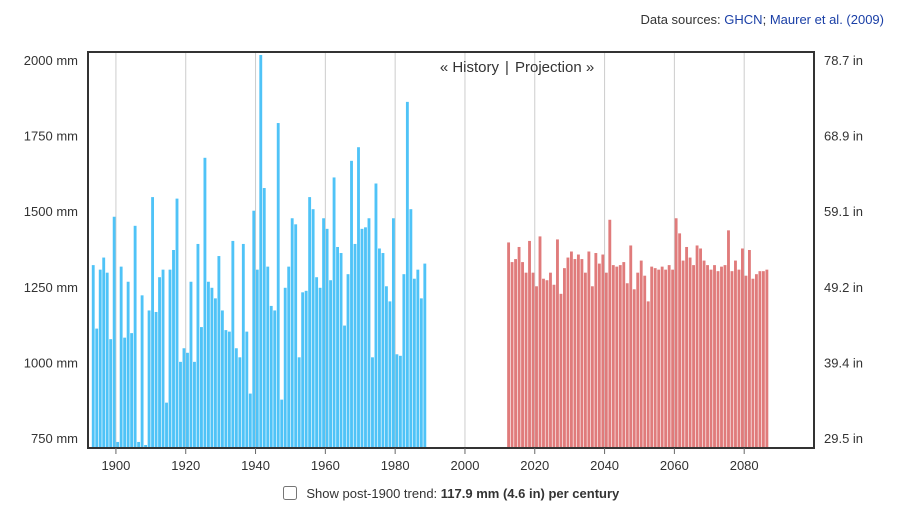 This screenshot has height=512, width=902. I want to click on x-tick-label: 1940, so click(255, 465).